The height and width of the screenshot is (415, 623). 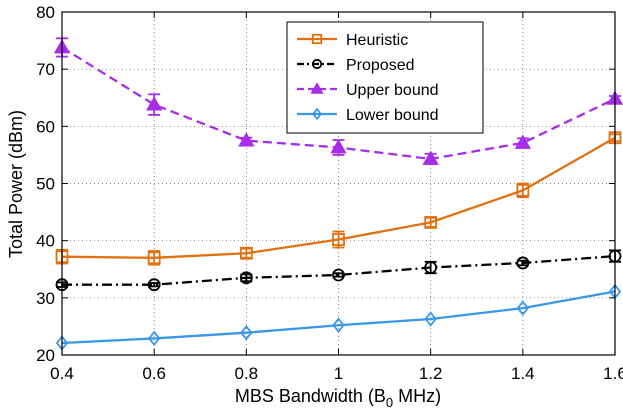 I want to click on x-tick-label: 1, so click(x=338, y=373).